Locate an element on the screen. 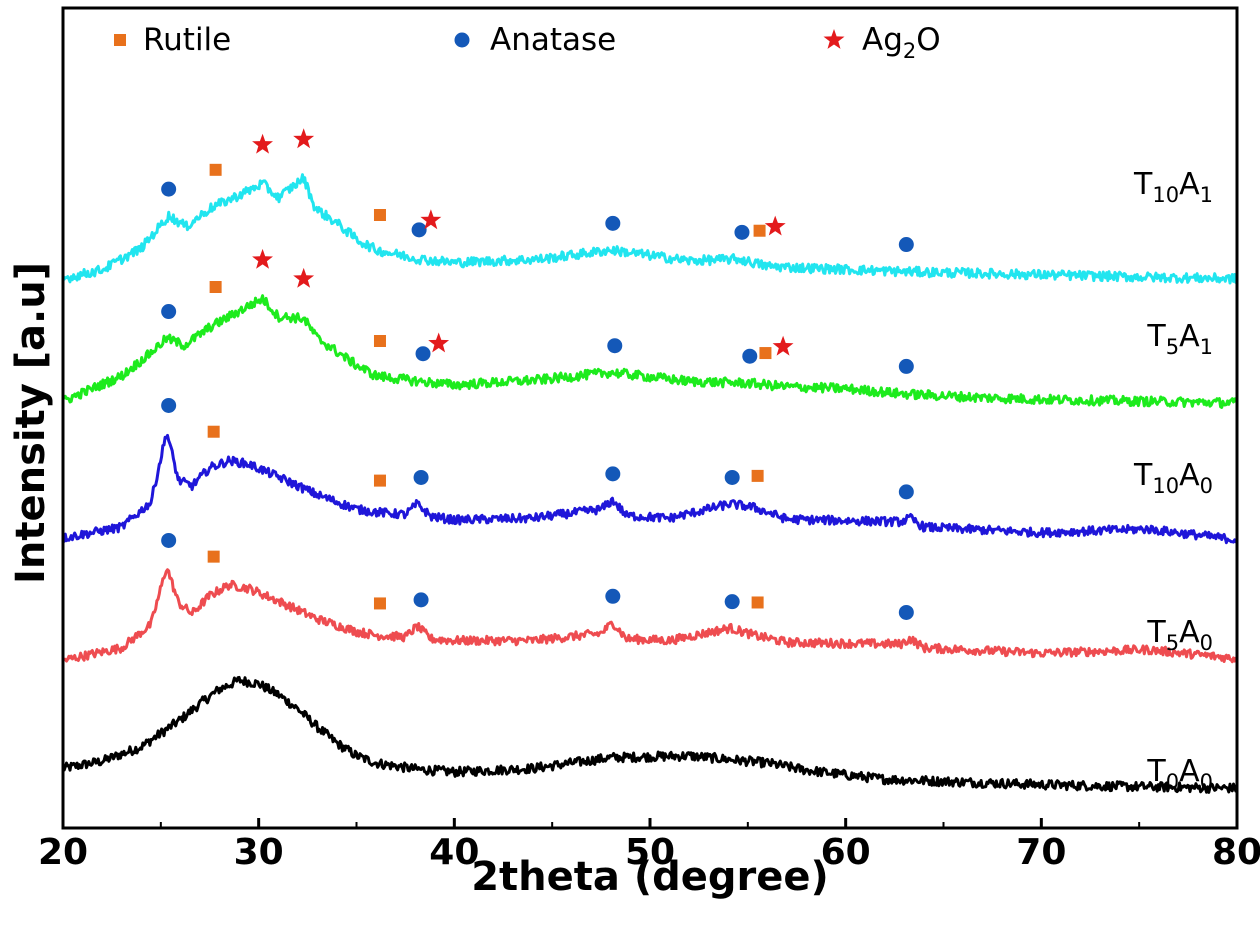 The height and width of the screenshot is (933, 1260). series-line-T10A1 is located at coordinates (650, 229).